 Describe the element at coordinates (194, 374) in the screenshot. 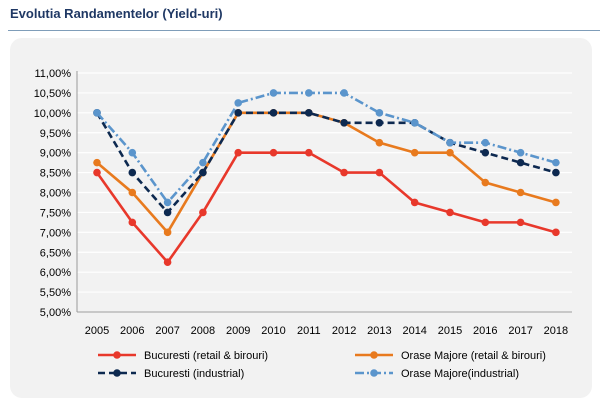

I see `legend-label: Bucuresti (industrial)` at that location.